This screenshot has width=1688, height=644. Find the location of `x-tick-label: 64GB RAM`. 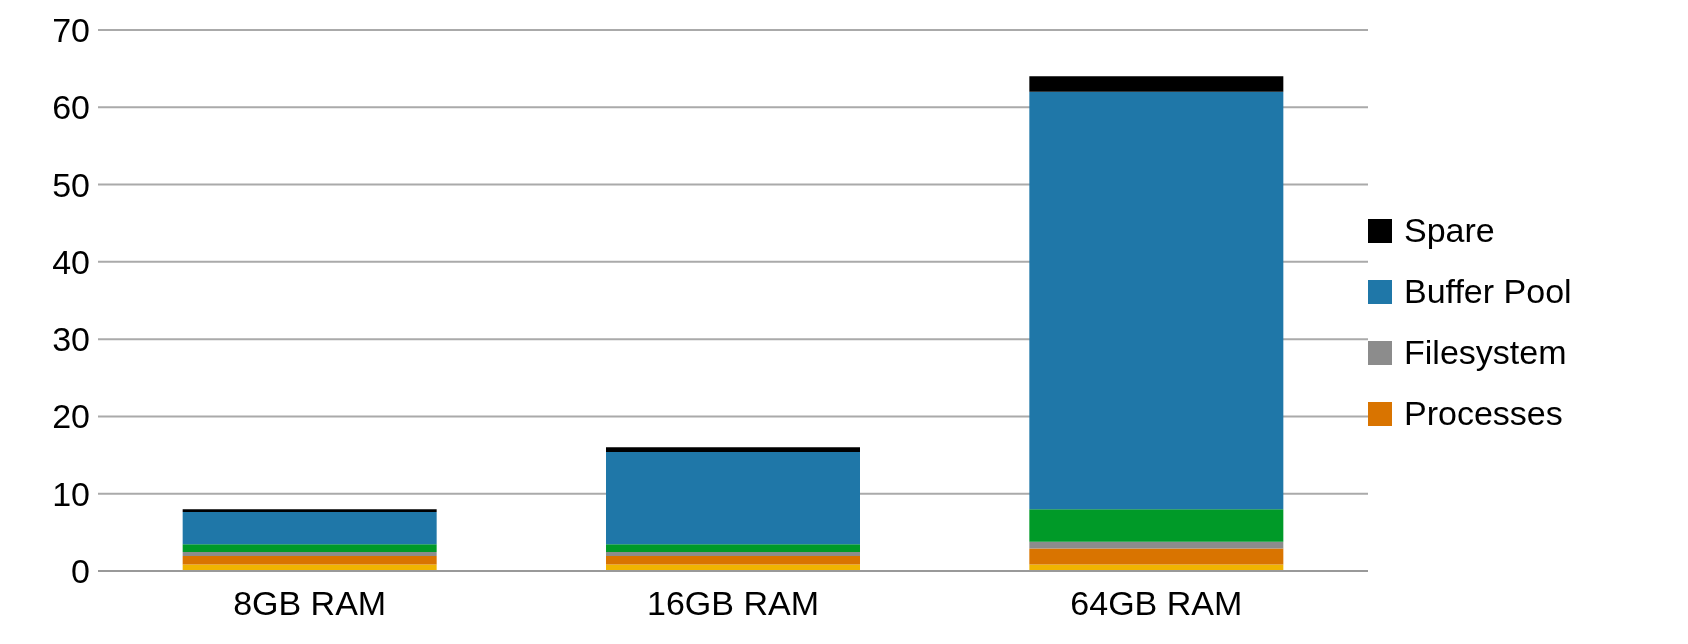

x-tick-label: 64GB RAM is located at coordinates (1156, 603).